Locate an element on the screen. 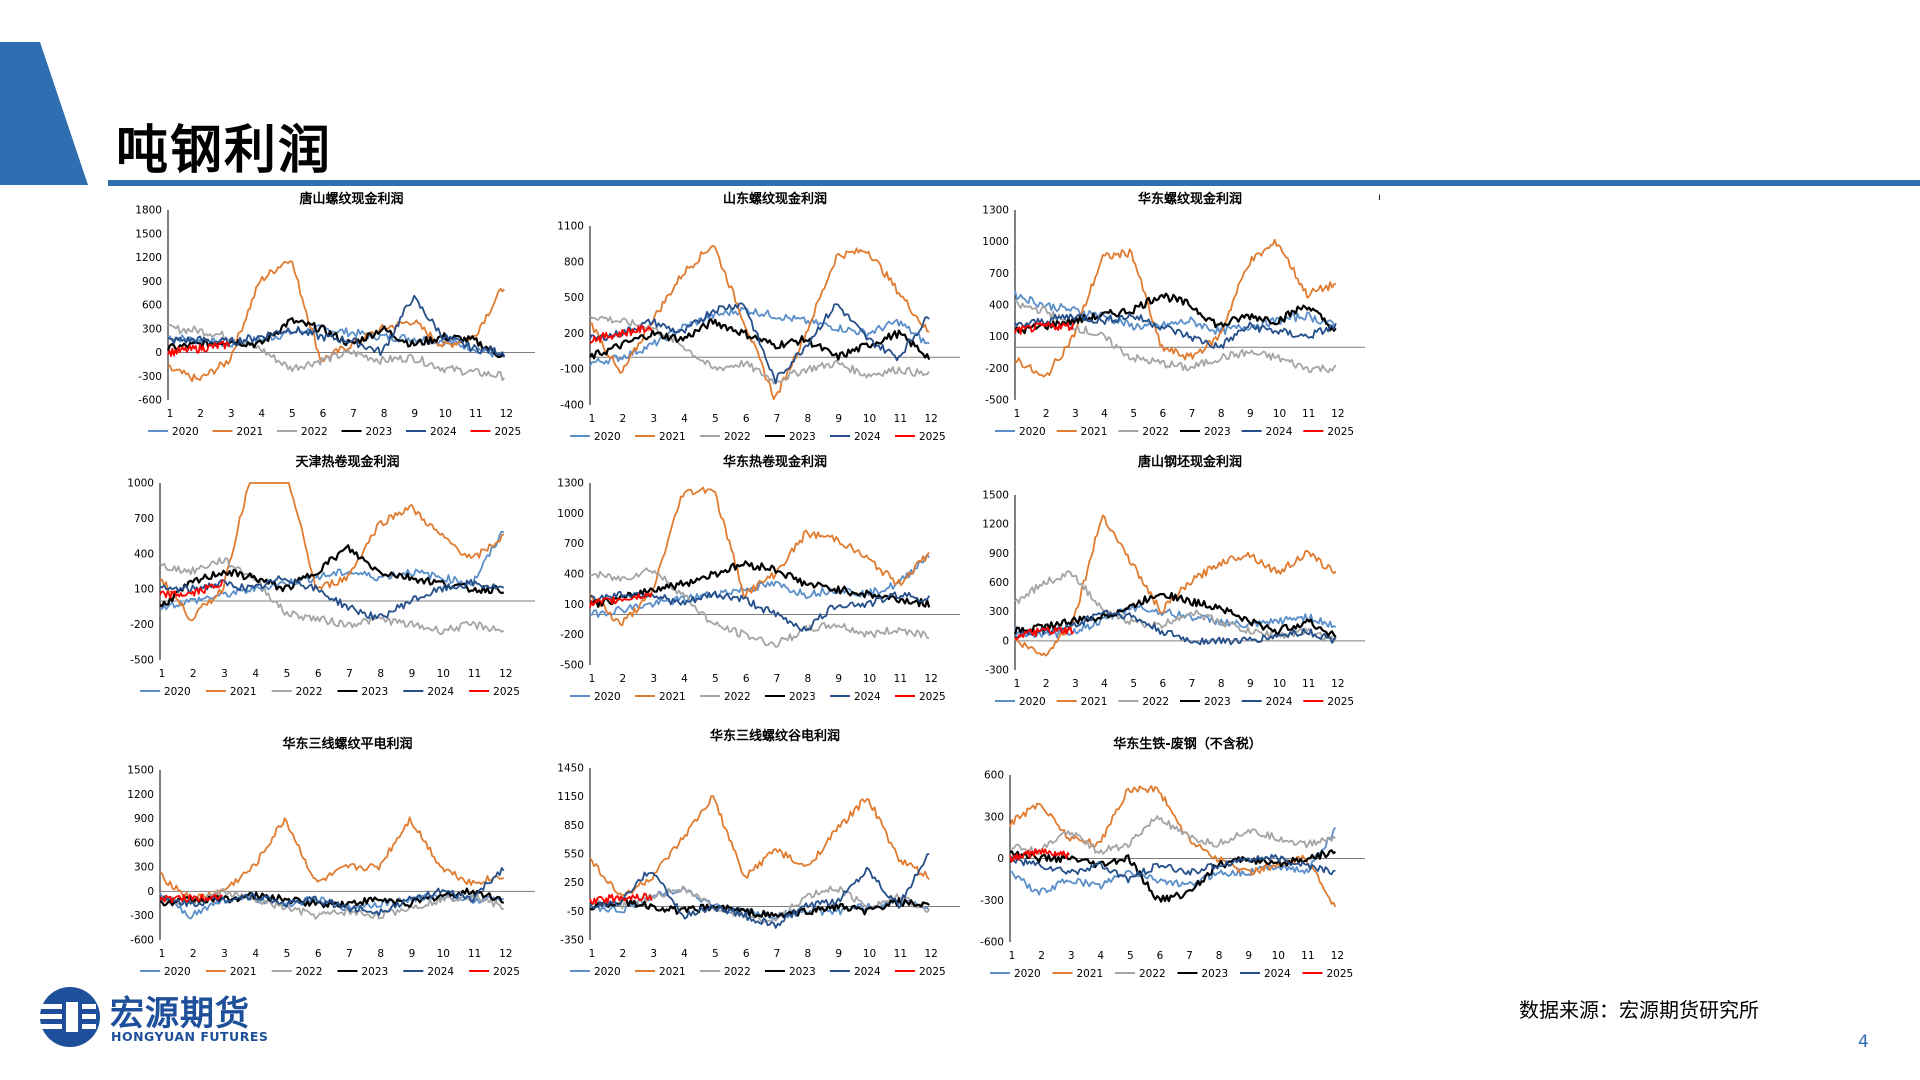  y-tick-label: 250 is located at coordinates (574, 883).